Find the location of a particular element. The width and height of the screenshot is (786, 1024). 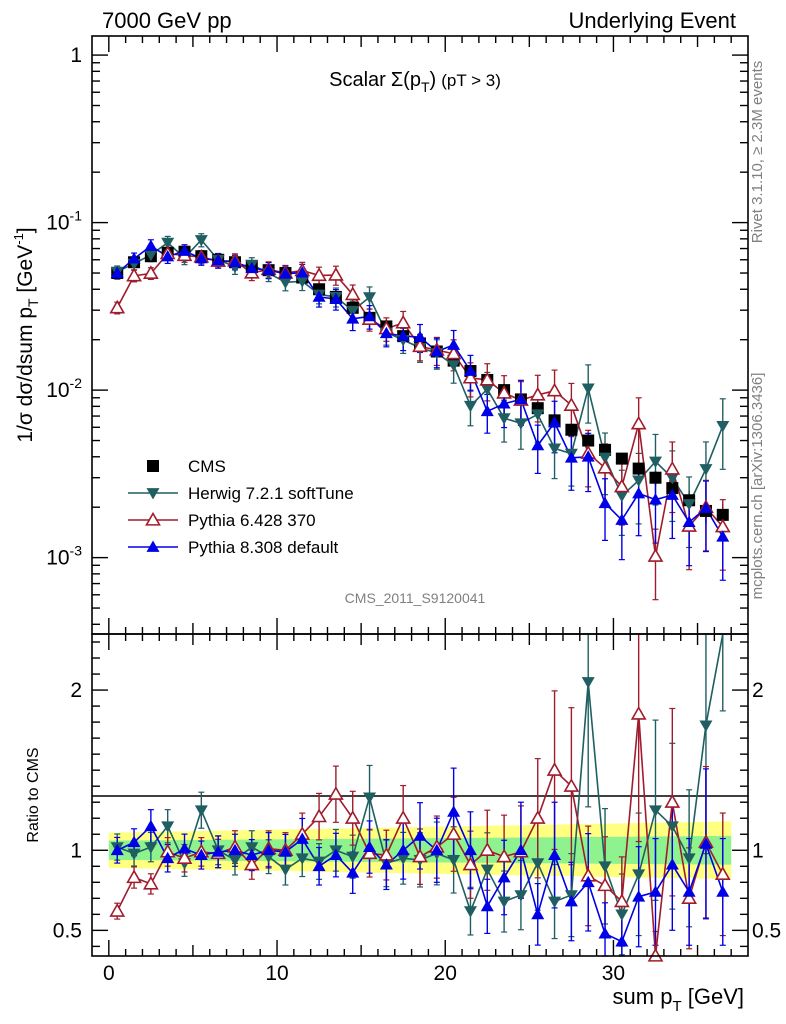

x-tick-label: 10 is located at coordinates (276, 973).